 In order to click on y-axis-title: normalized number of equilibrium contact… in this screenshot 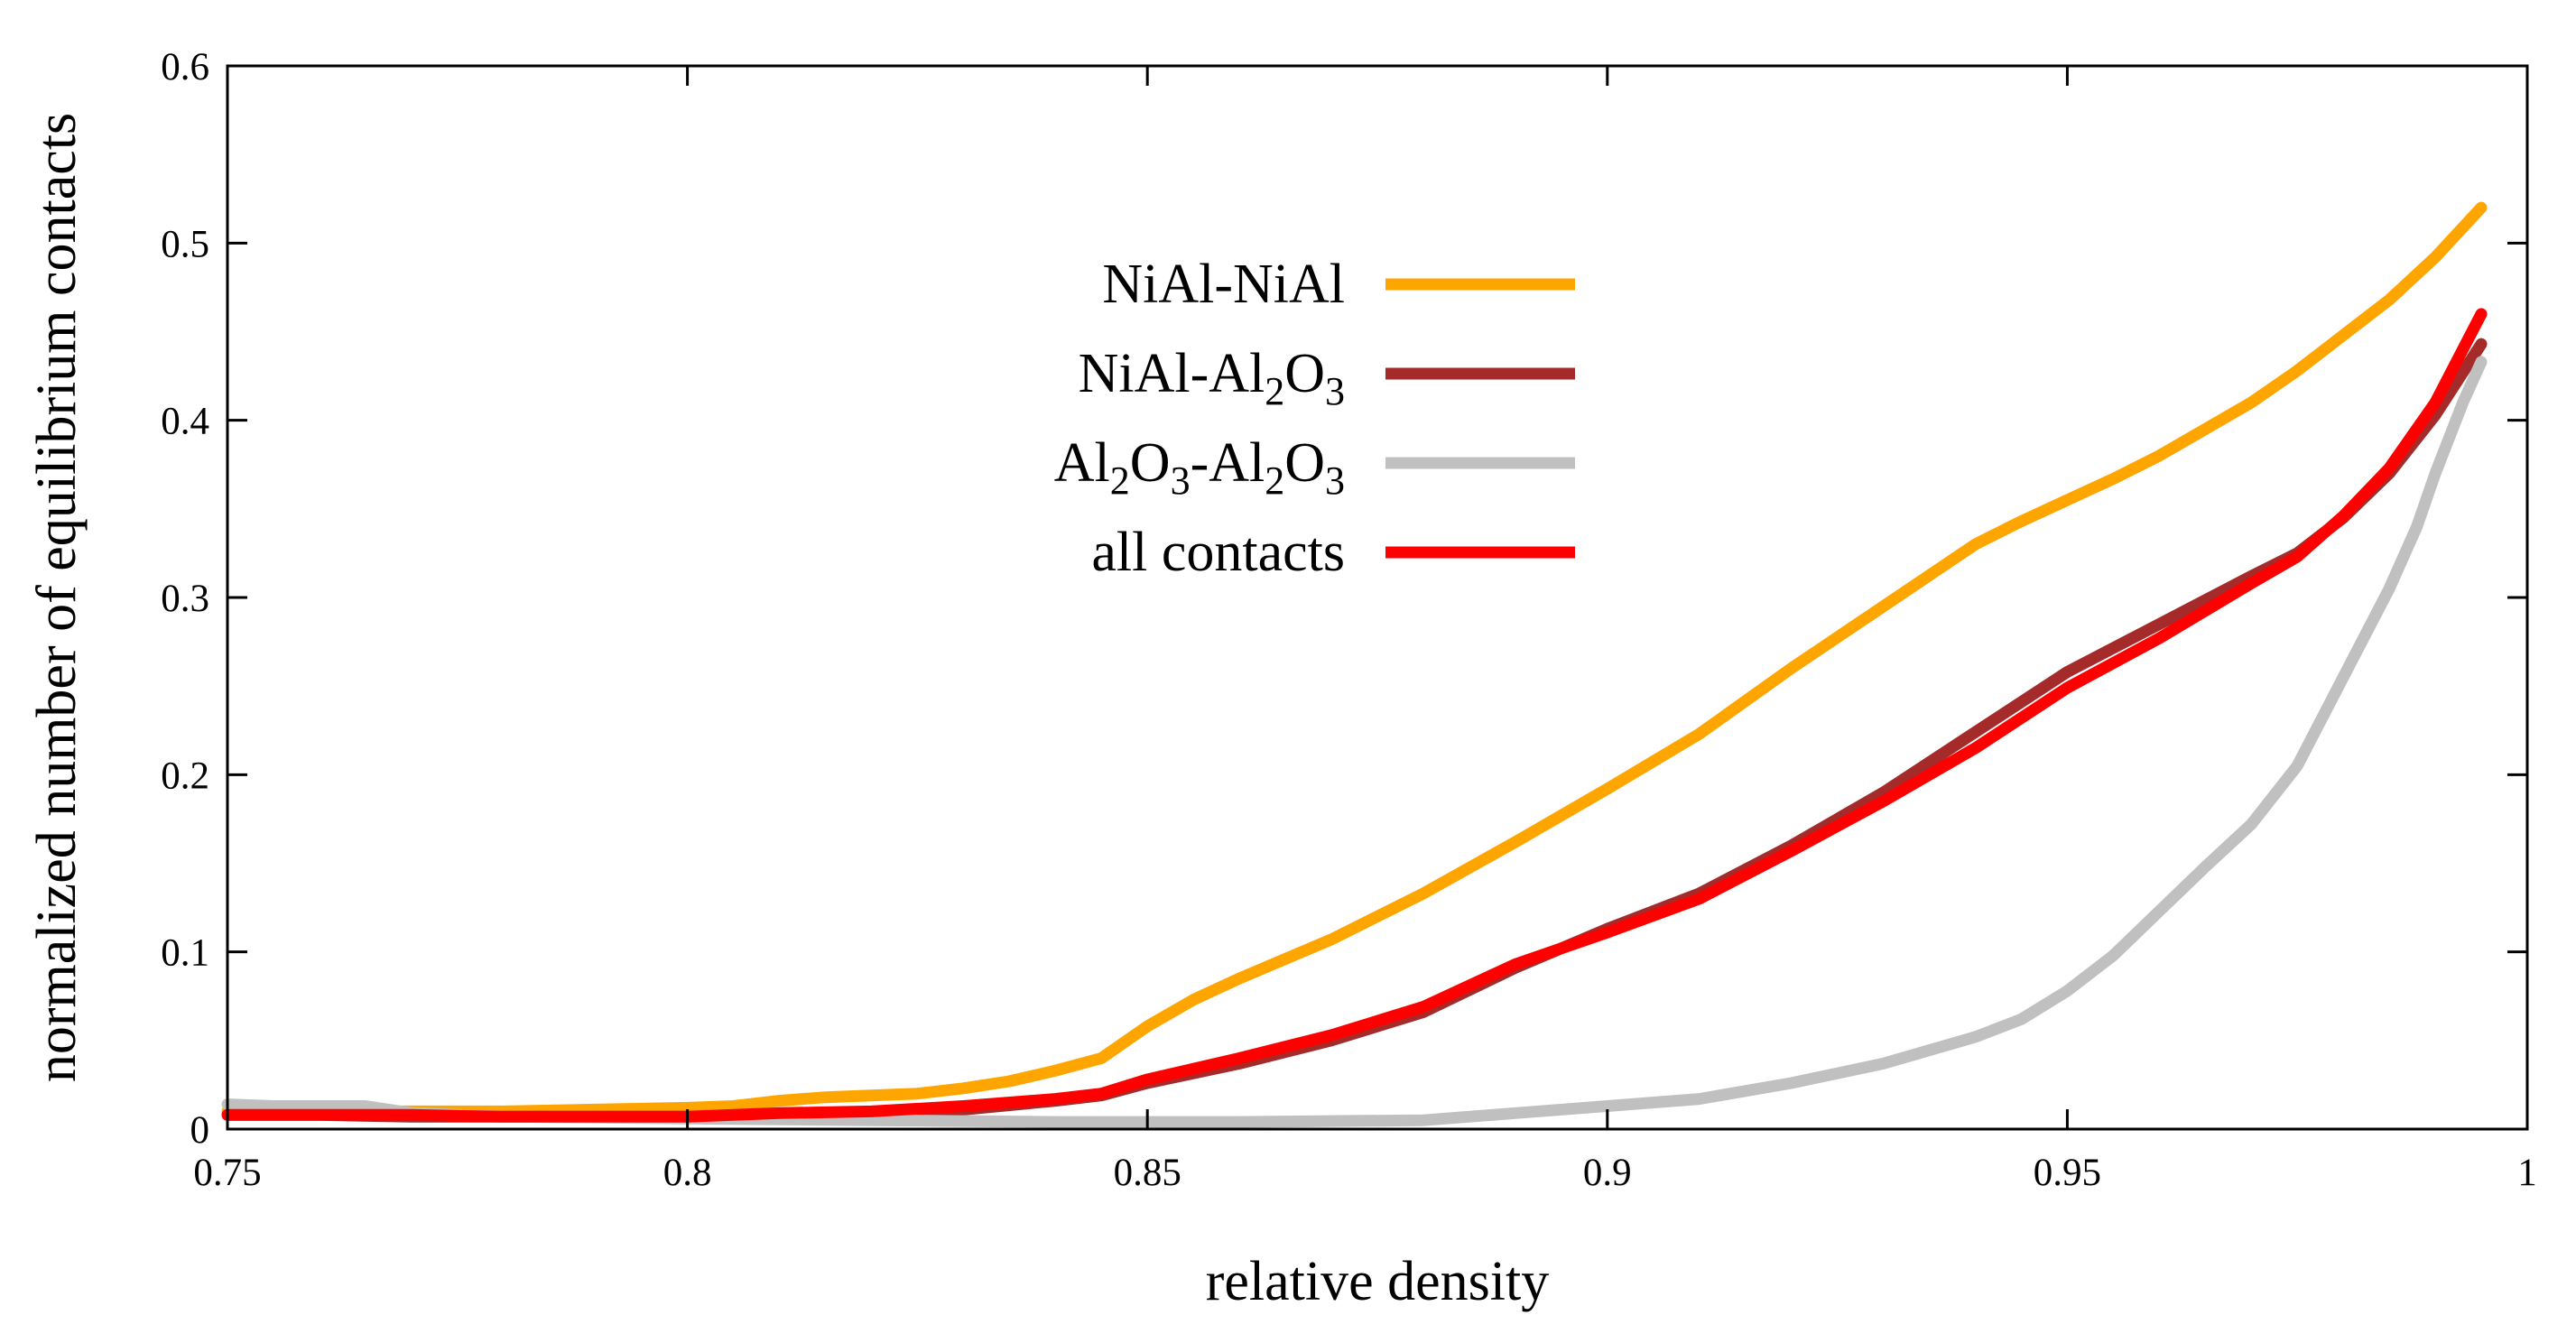, I will do `click(57, 597)`.